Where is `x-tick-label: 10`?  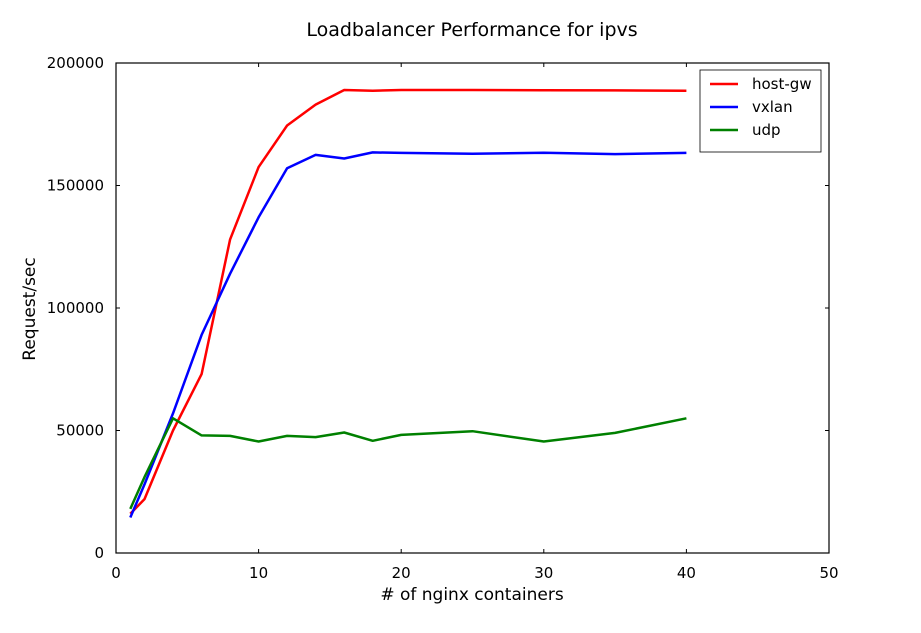 x-tick-label: 10 is located at coordinates (258, 573).